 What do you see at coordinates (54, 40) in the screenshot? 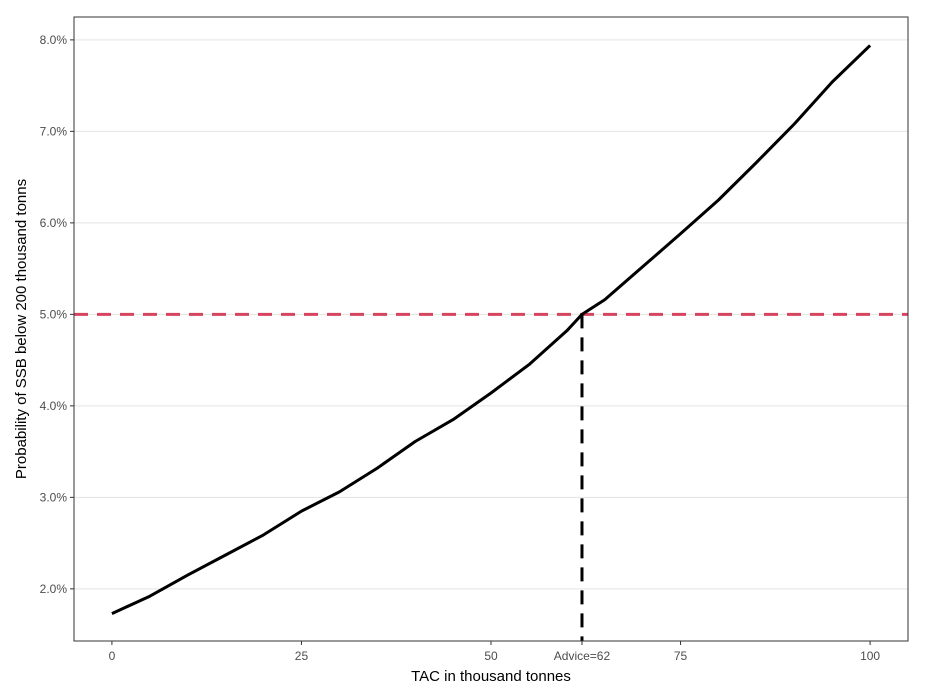
I see `y-tick-label: 8.0%` at bounding box center [54, 40].